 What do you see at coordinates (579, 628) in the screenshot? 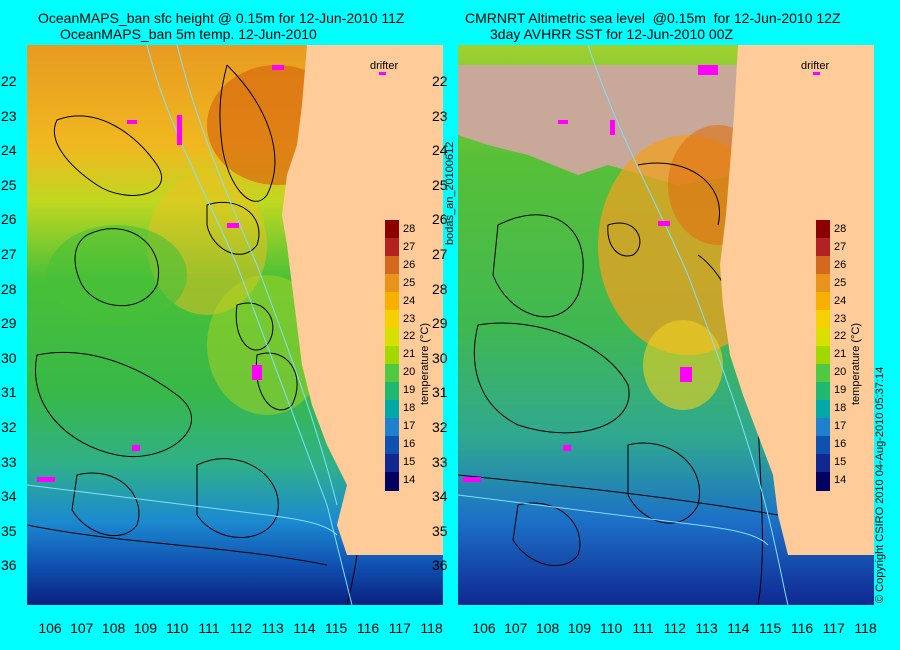
I see `lon-tick-label: 109` at bounding box center [579, 628].